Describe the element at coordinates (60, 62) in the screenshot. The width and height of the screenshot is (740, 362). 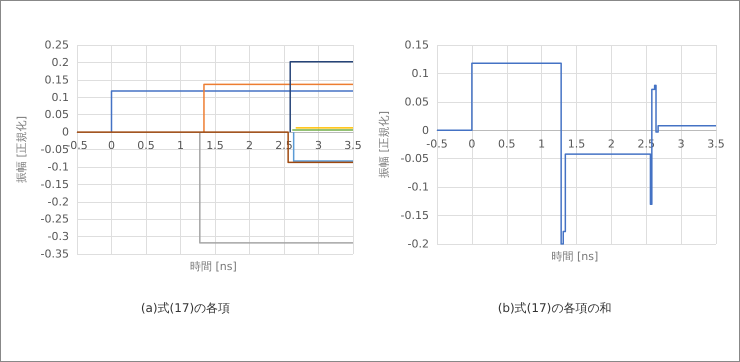
I see `y-tick-label: 0.2` at that location.